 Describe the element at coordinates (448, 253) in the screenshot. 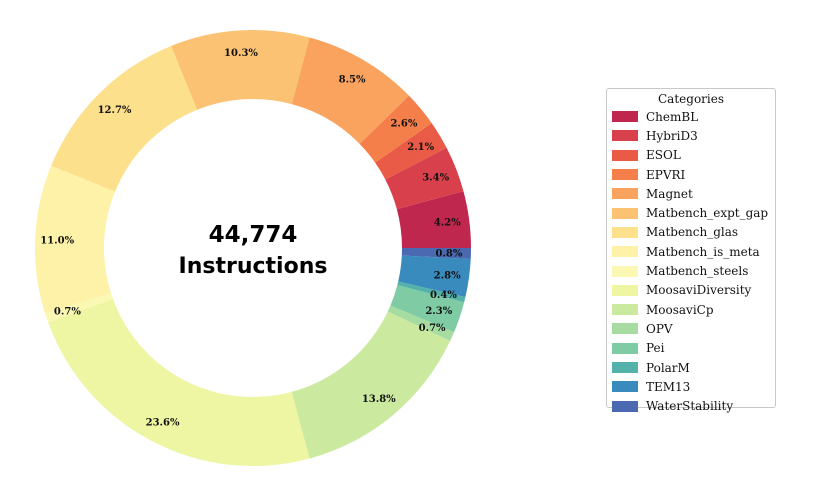

I see `slice-label: 0.8%` at that location.